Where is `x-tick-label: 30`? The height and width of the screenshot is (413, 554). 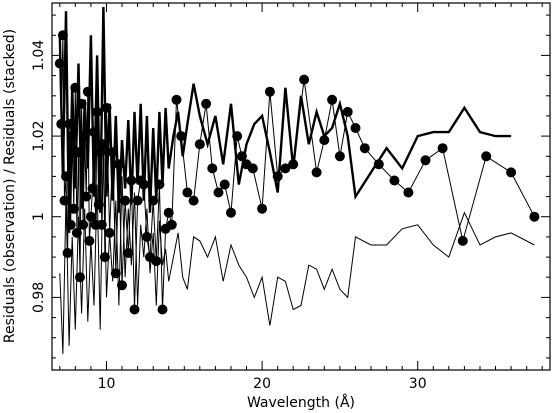 x-tick-label: 30 is located at coordinates (418, 384).